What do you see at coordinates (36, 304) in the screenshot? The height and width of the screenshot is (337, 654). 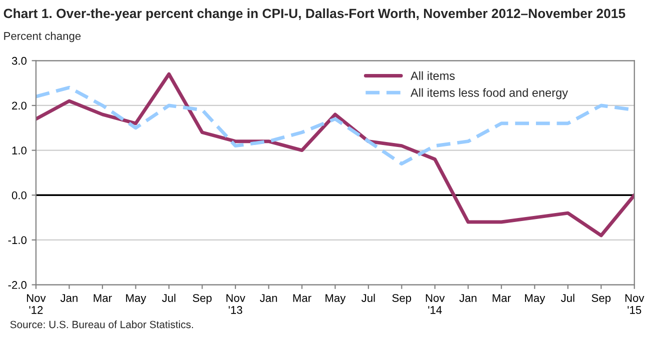 I see `x-tick-label: Nov '12` at bounding box center [36, 304].